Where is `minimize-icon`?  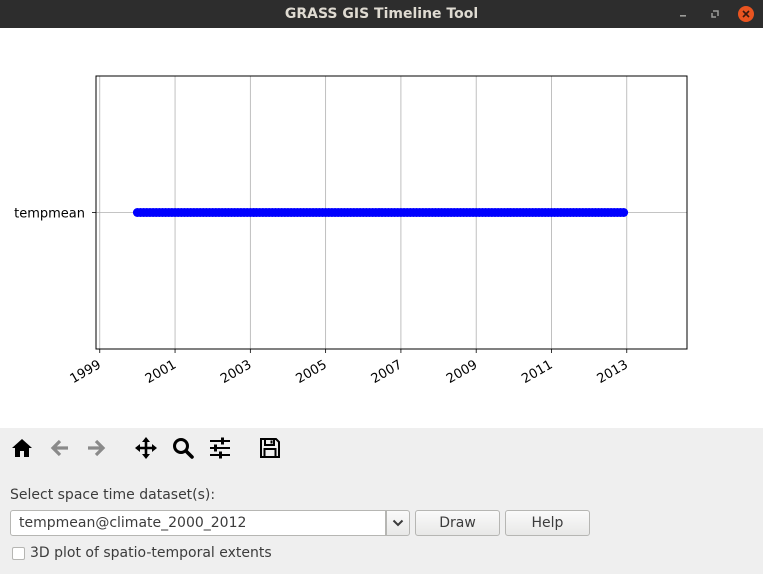 minimize-icon is located at coordinates (683, 16).